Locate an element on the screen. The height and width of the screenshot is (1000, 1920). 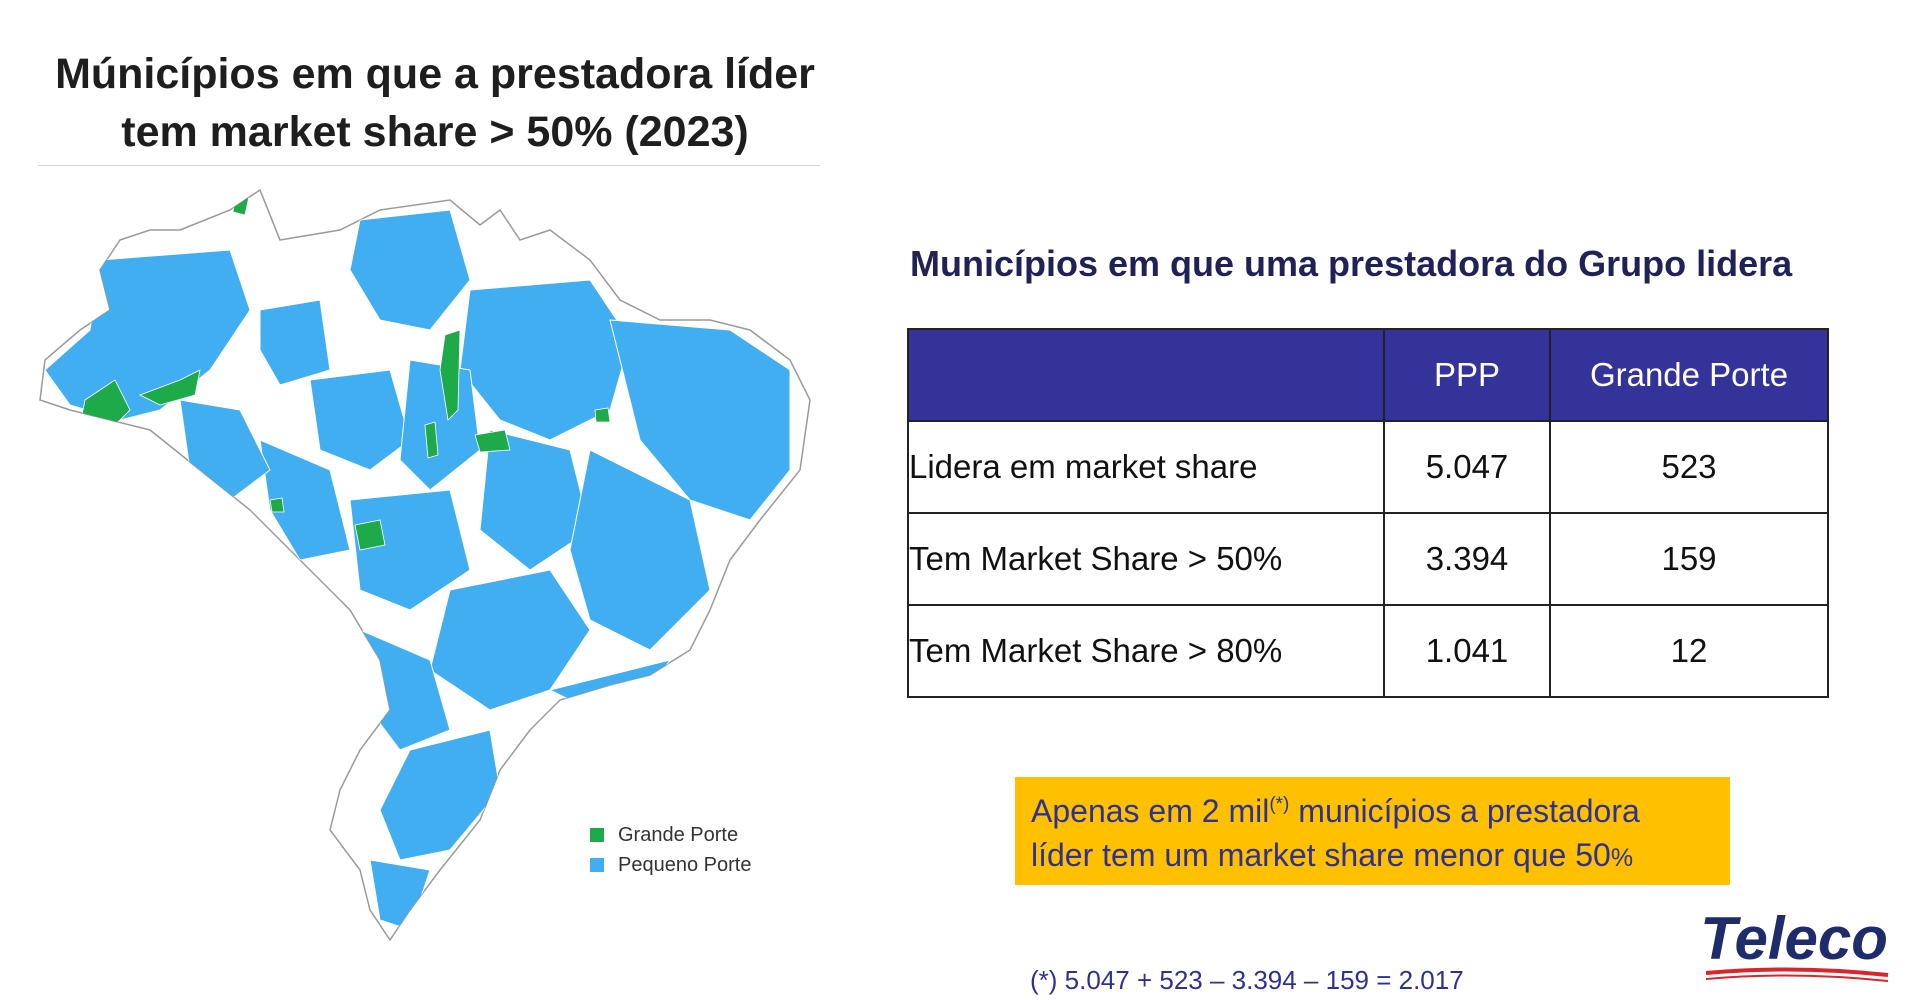
legend-label-pequeno-porte: Pequeno Porte is located at coordinates (685, 864).